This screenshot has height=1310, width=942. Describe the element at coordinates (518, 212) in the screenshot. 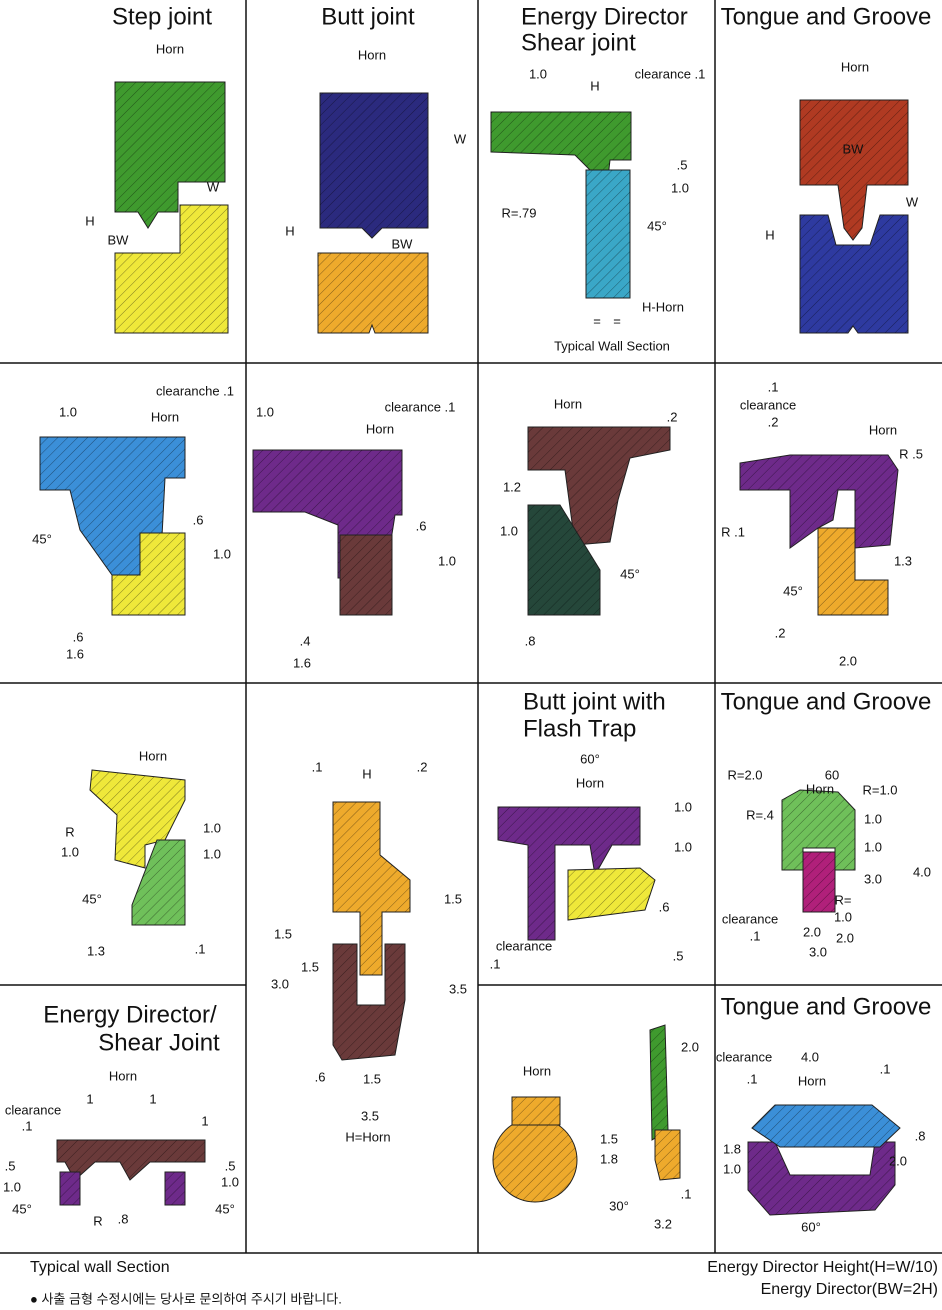

I see `dimension-label: R=.79` at that location.